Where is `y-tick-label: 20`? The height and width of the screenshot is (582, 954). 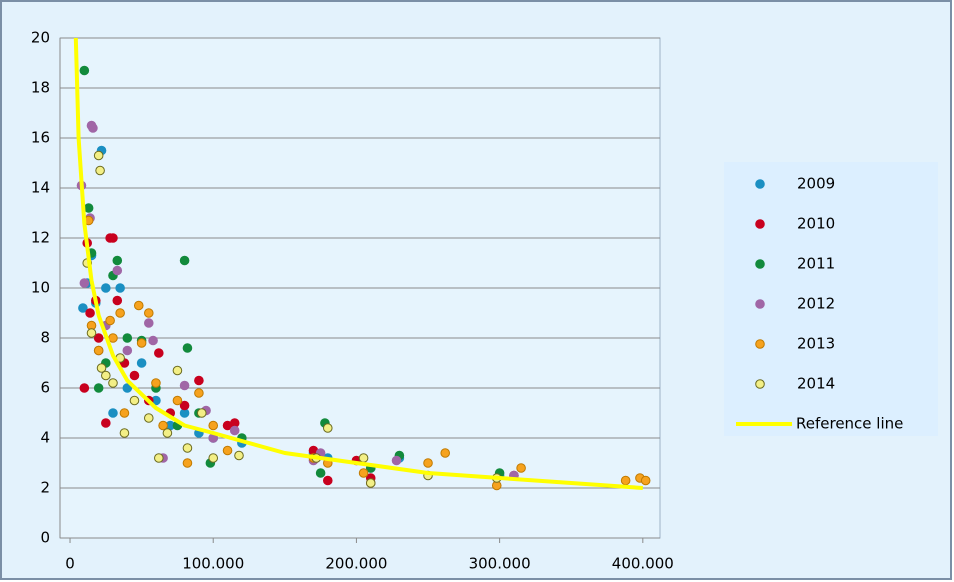
y-tick-label: 20 is located at coordinates (40, 38).